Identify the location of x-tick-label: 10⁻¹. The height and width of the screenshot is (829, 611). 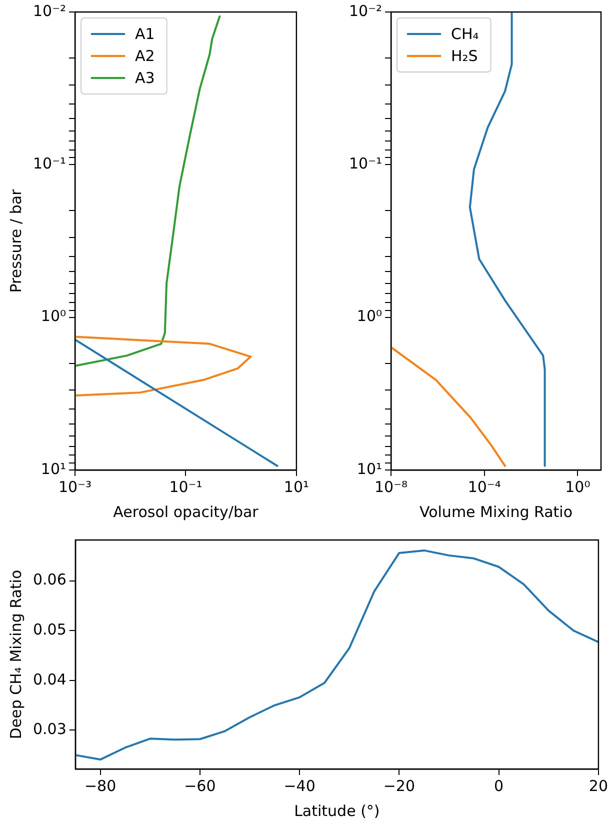
(185, 487).